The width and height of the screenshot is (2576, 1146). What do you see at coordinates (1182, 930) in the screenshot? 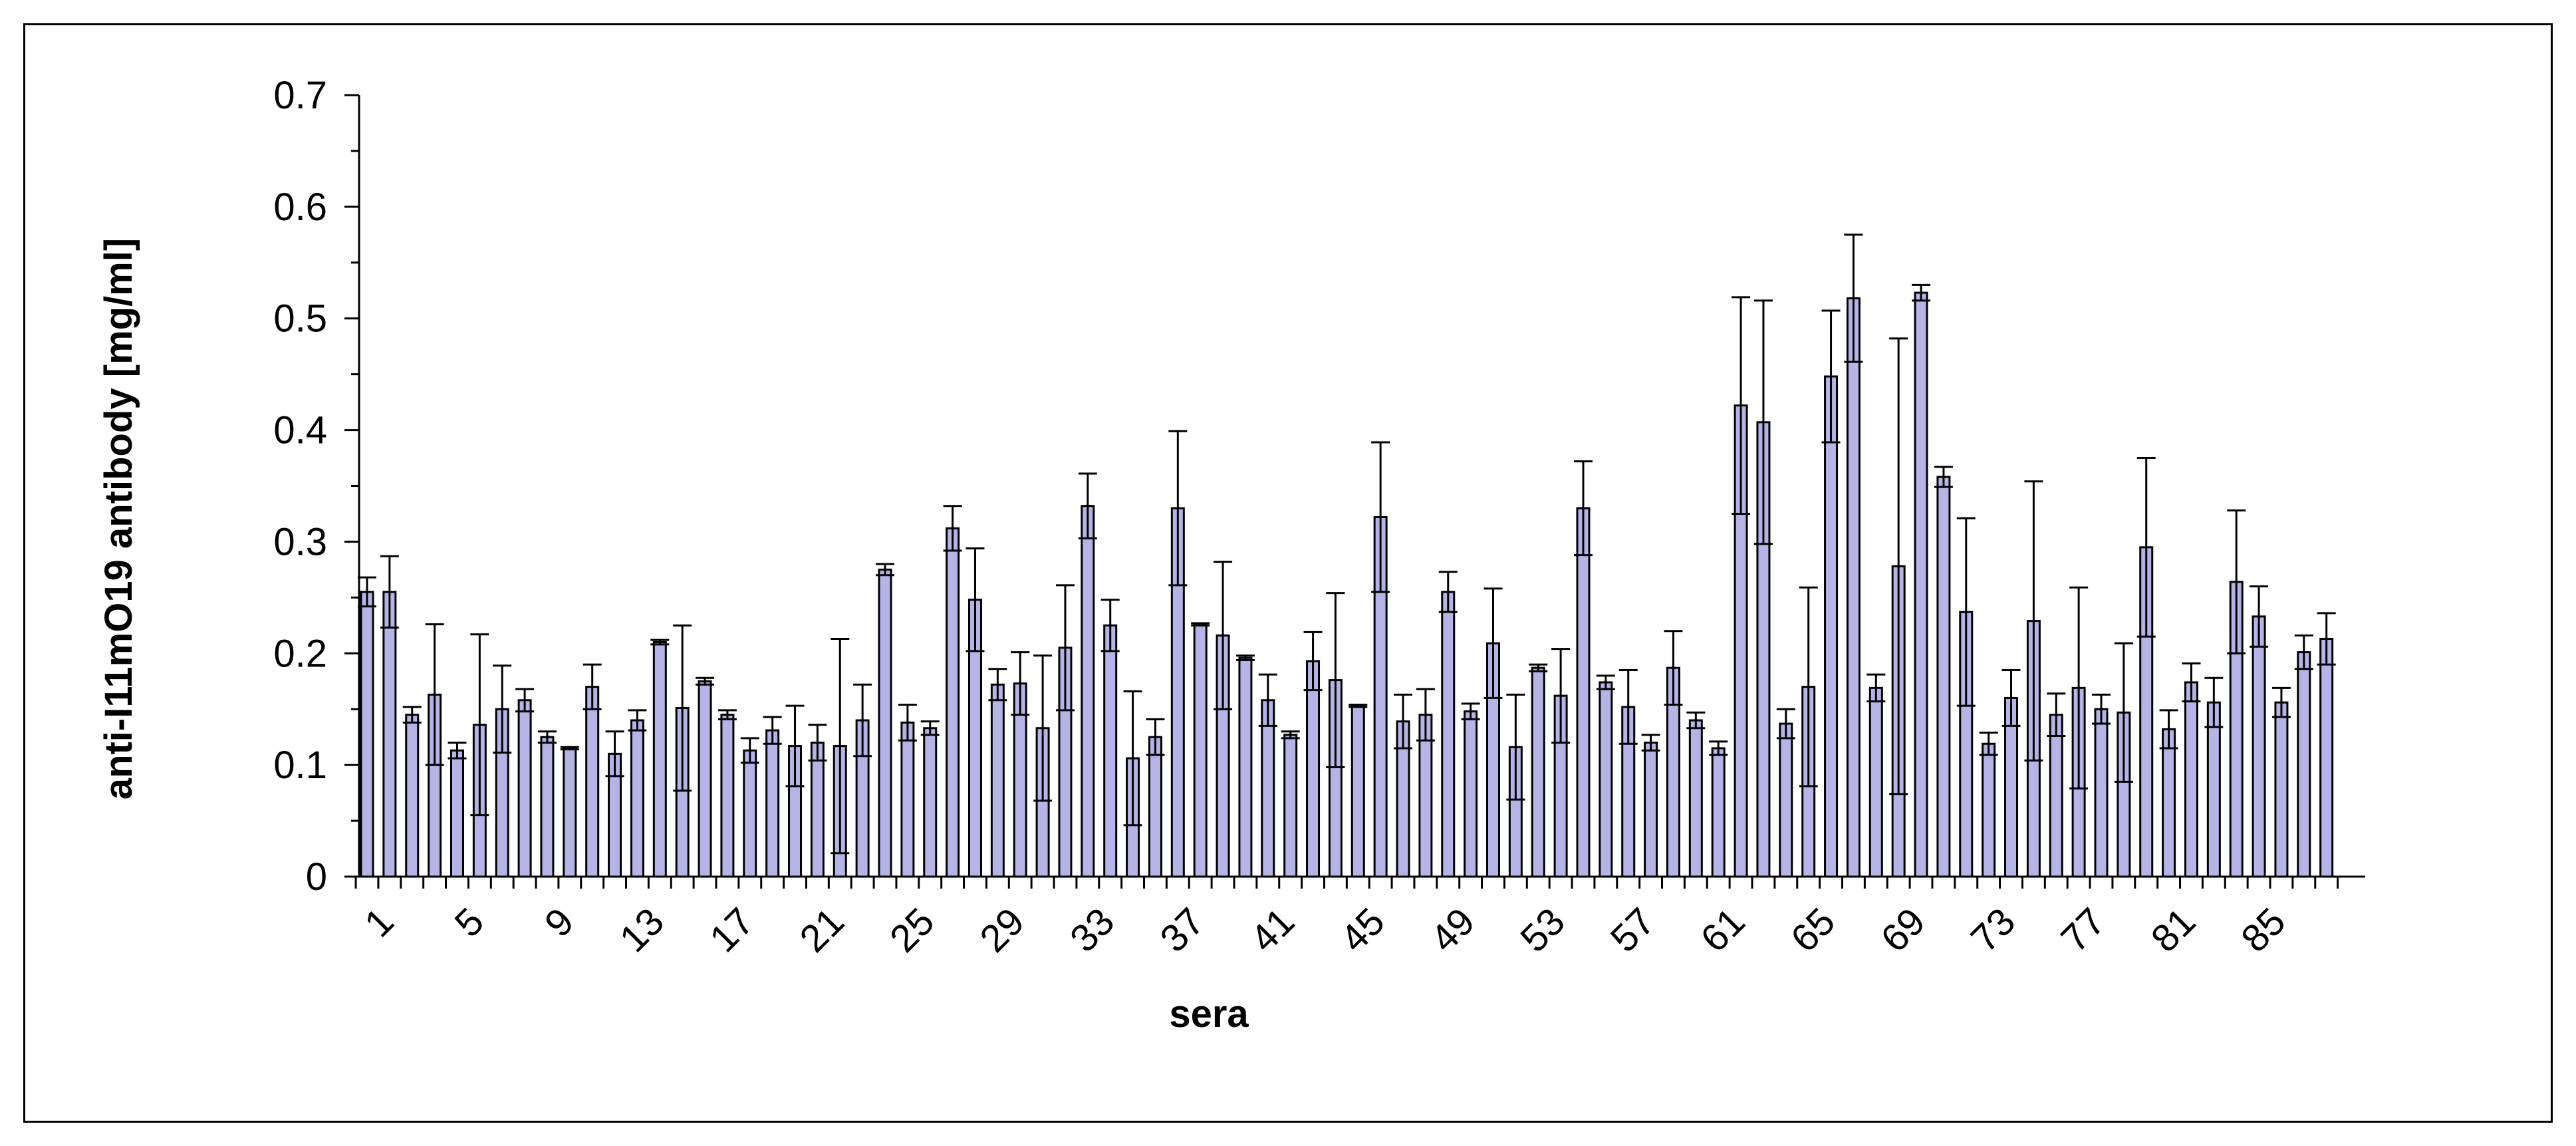
I see `x-tick-label: 37` at bounding box center [1182, 930].